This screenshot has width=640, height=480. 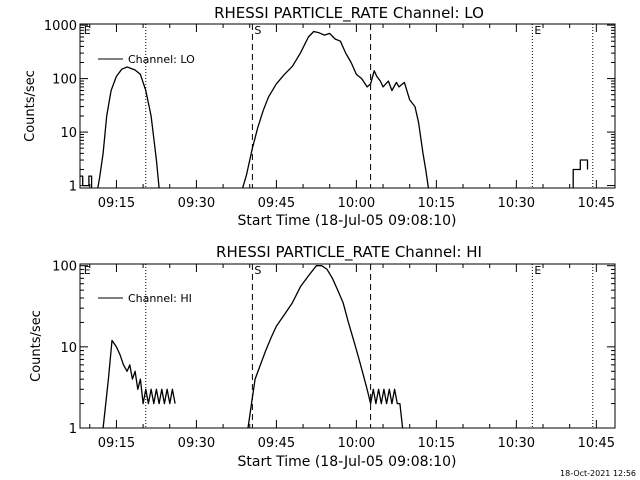 I want to click on footer-timestamp: 18-Oct-2021 12:56, so click(x=598, y=473).